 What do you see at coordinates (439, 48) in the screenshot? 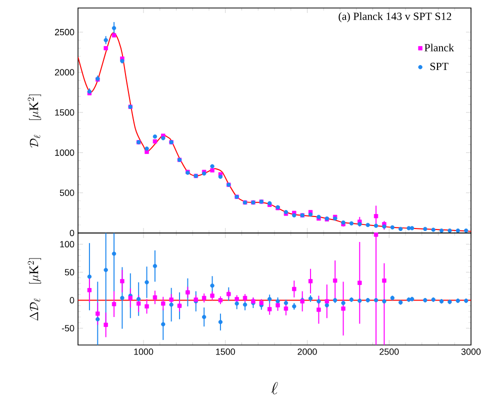
I see `legend-label: Planck` at bounding box center [439, 48].